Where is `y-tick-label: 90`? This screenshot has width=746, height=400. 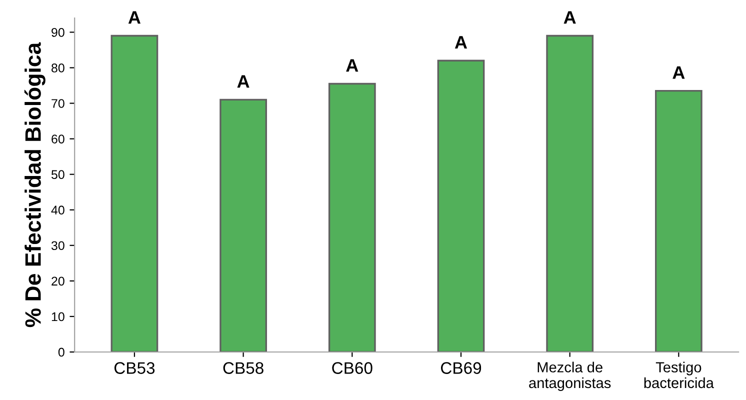 y-tick-label: 90 is located at coordinates (58, 32).